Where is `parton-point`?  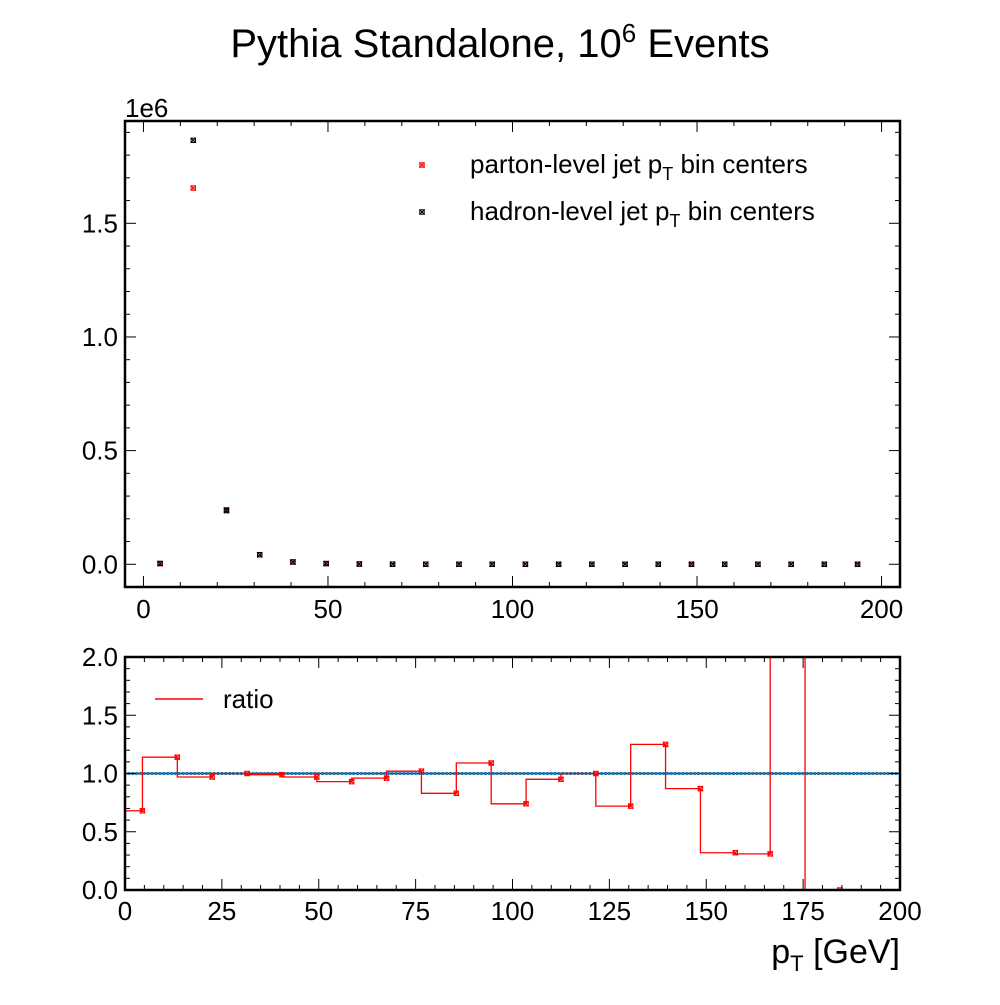 parton-point is located at coordinates (193, 188).